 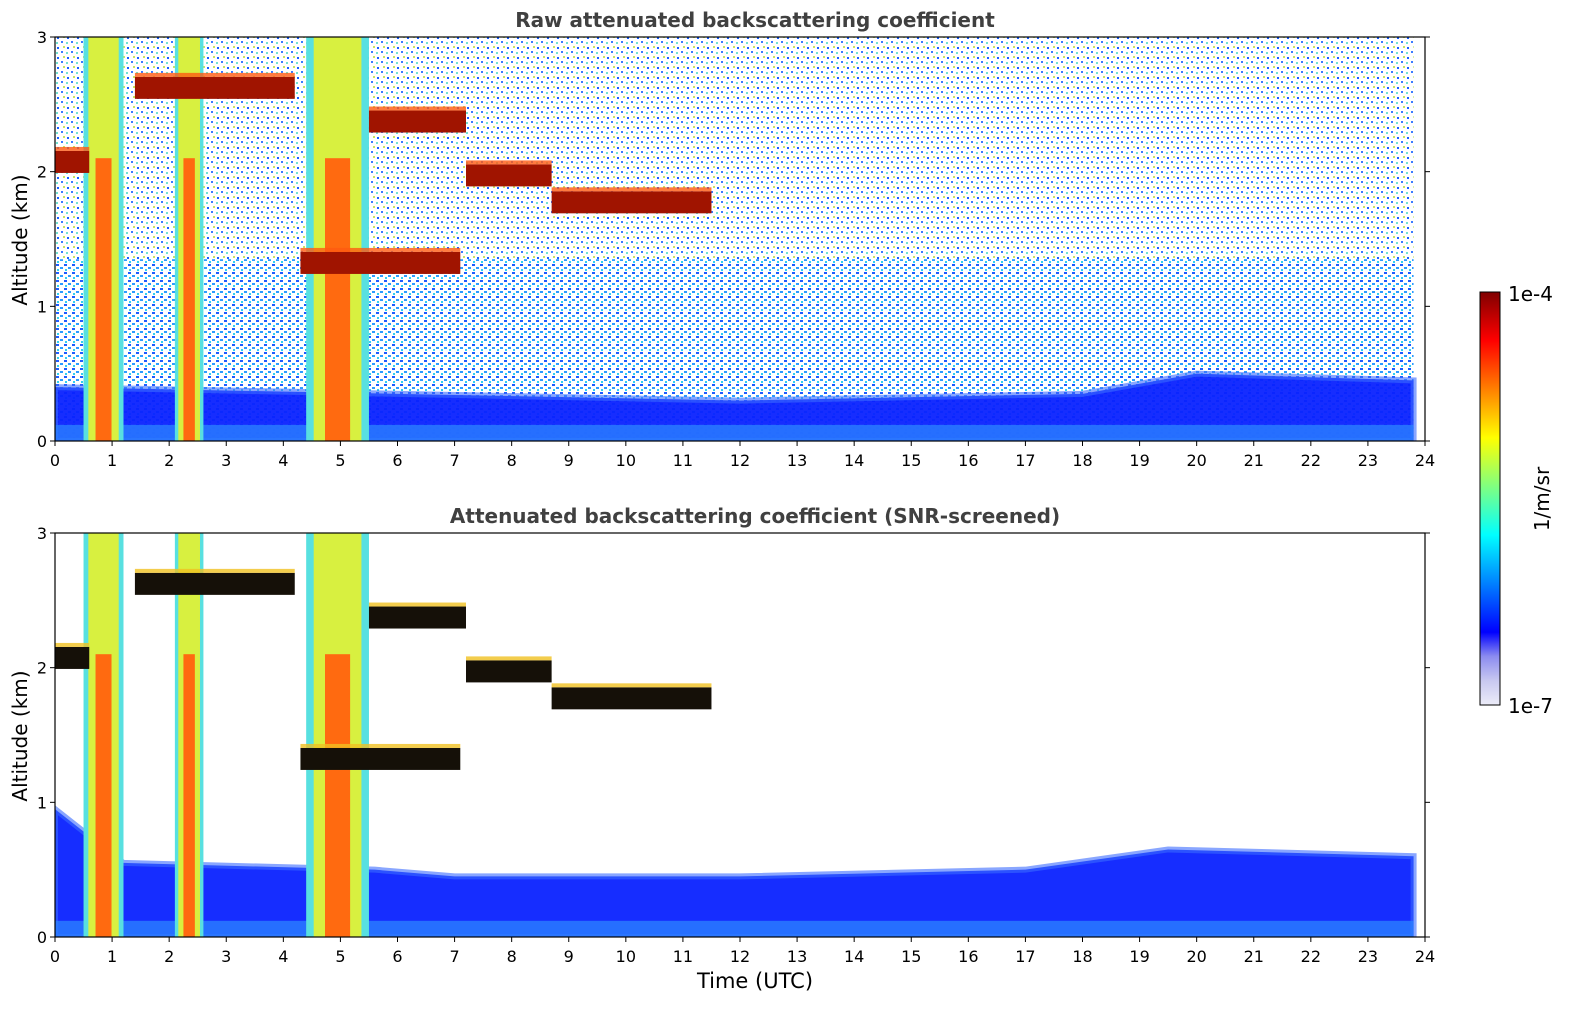 I want to click on x-tick-label: 15, so click(x=911, y=956).